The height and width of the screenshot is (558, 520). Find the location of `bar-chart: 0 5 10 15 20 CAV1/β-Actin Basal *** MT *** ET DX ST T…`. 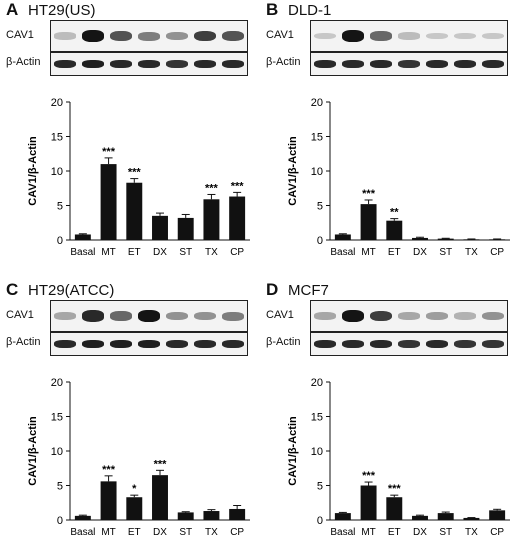

bar-chart: 0 5 10 15 20 CAV1/β-Actin Basal *** MT *** ET DX ST T… is located at coordinates (398, 457).